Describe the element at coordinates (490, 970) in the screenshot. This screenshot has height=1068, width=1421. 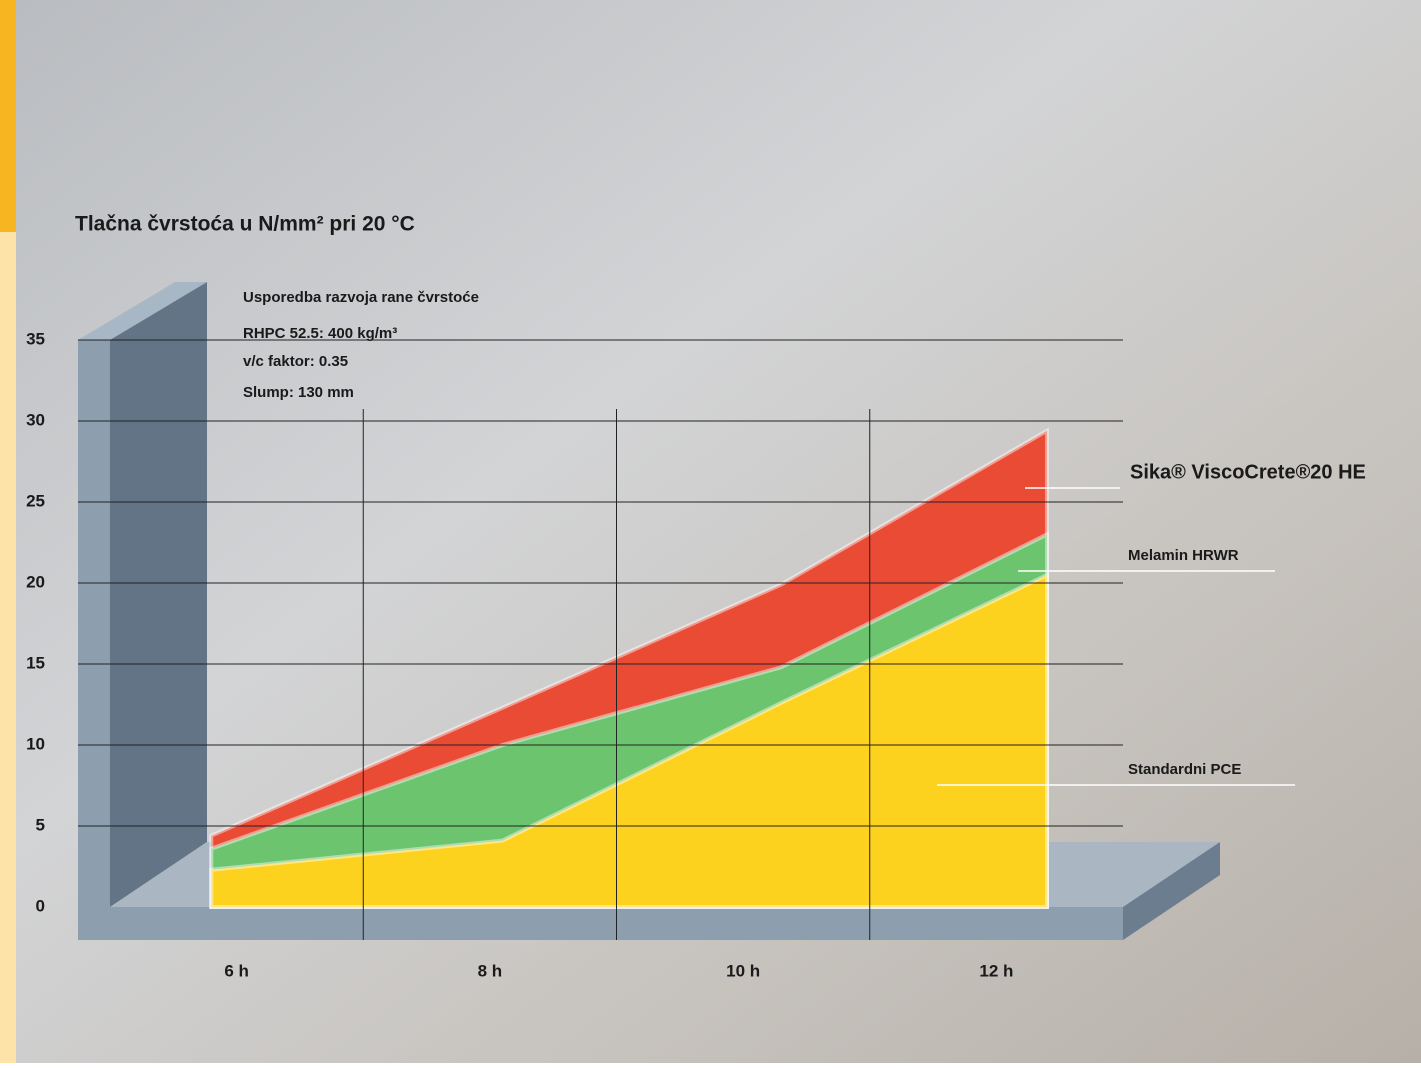
I see `x-tick-label: 8 h` at that location.